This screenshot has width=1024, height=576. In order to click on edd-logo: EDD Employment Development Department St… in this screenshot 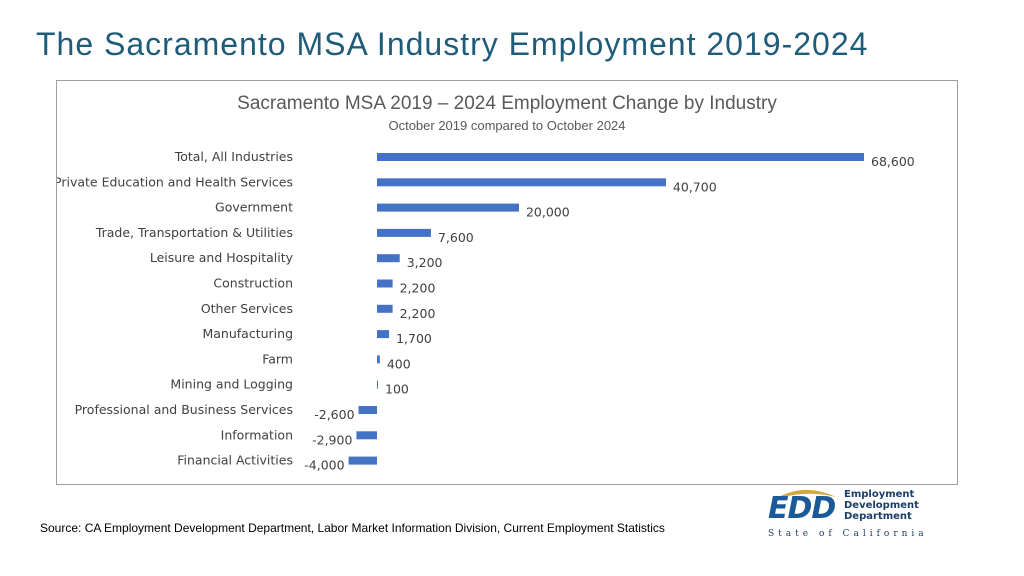, I will do `click(845, 517)`.